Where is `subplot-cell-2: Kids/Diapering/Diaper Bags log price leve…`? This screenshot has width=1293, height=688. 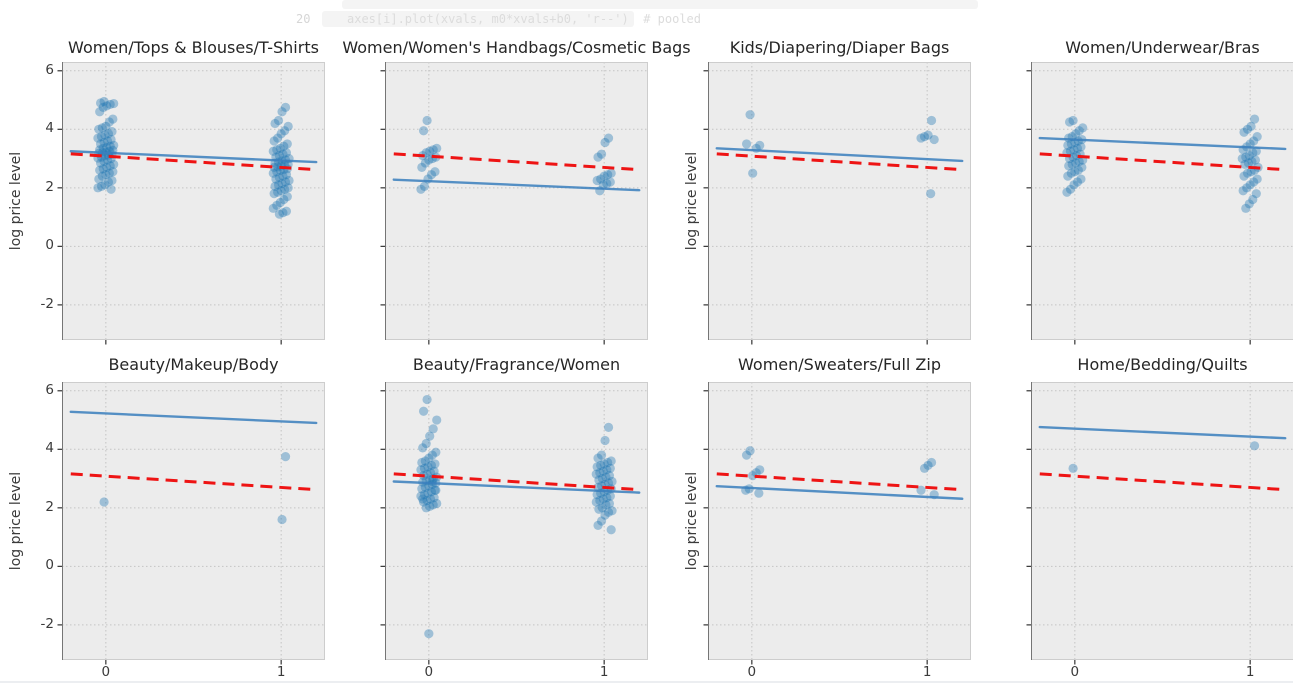
subplot-cell-2: Kids/Diapering/Diaper Bags log price leve… is located at coordinates (808, 187).